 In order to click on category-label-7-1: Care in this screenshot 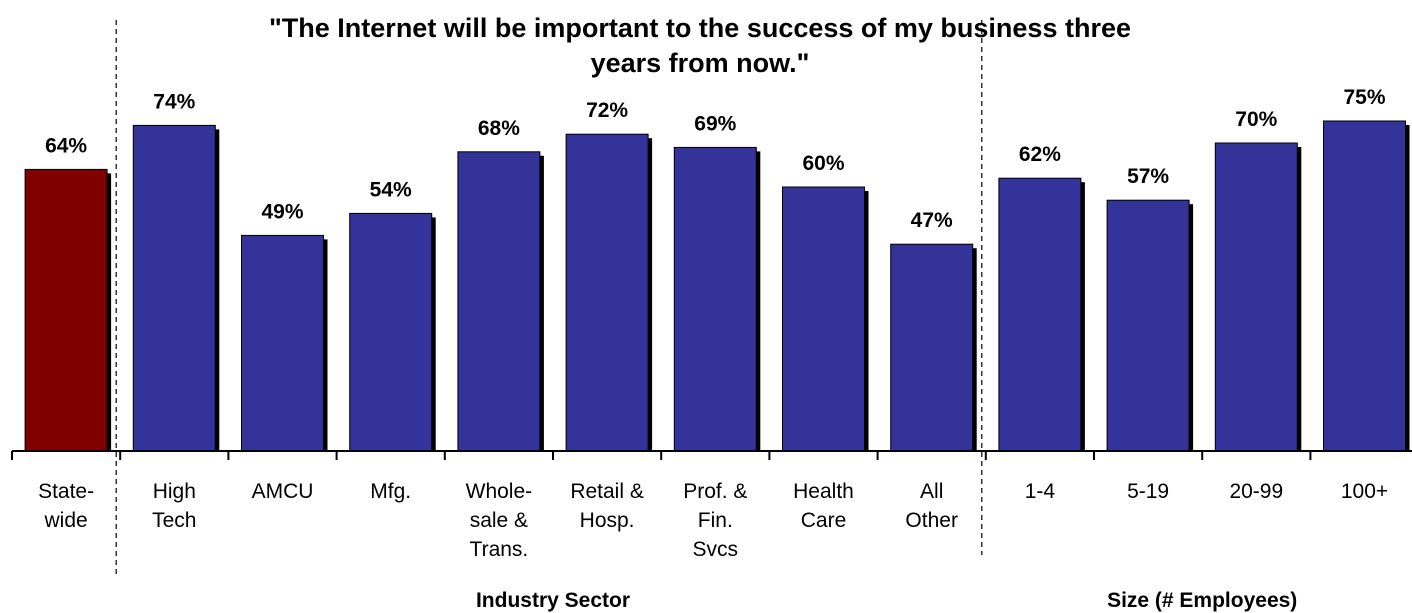, I will do `click(824, 520)`.